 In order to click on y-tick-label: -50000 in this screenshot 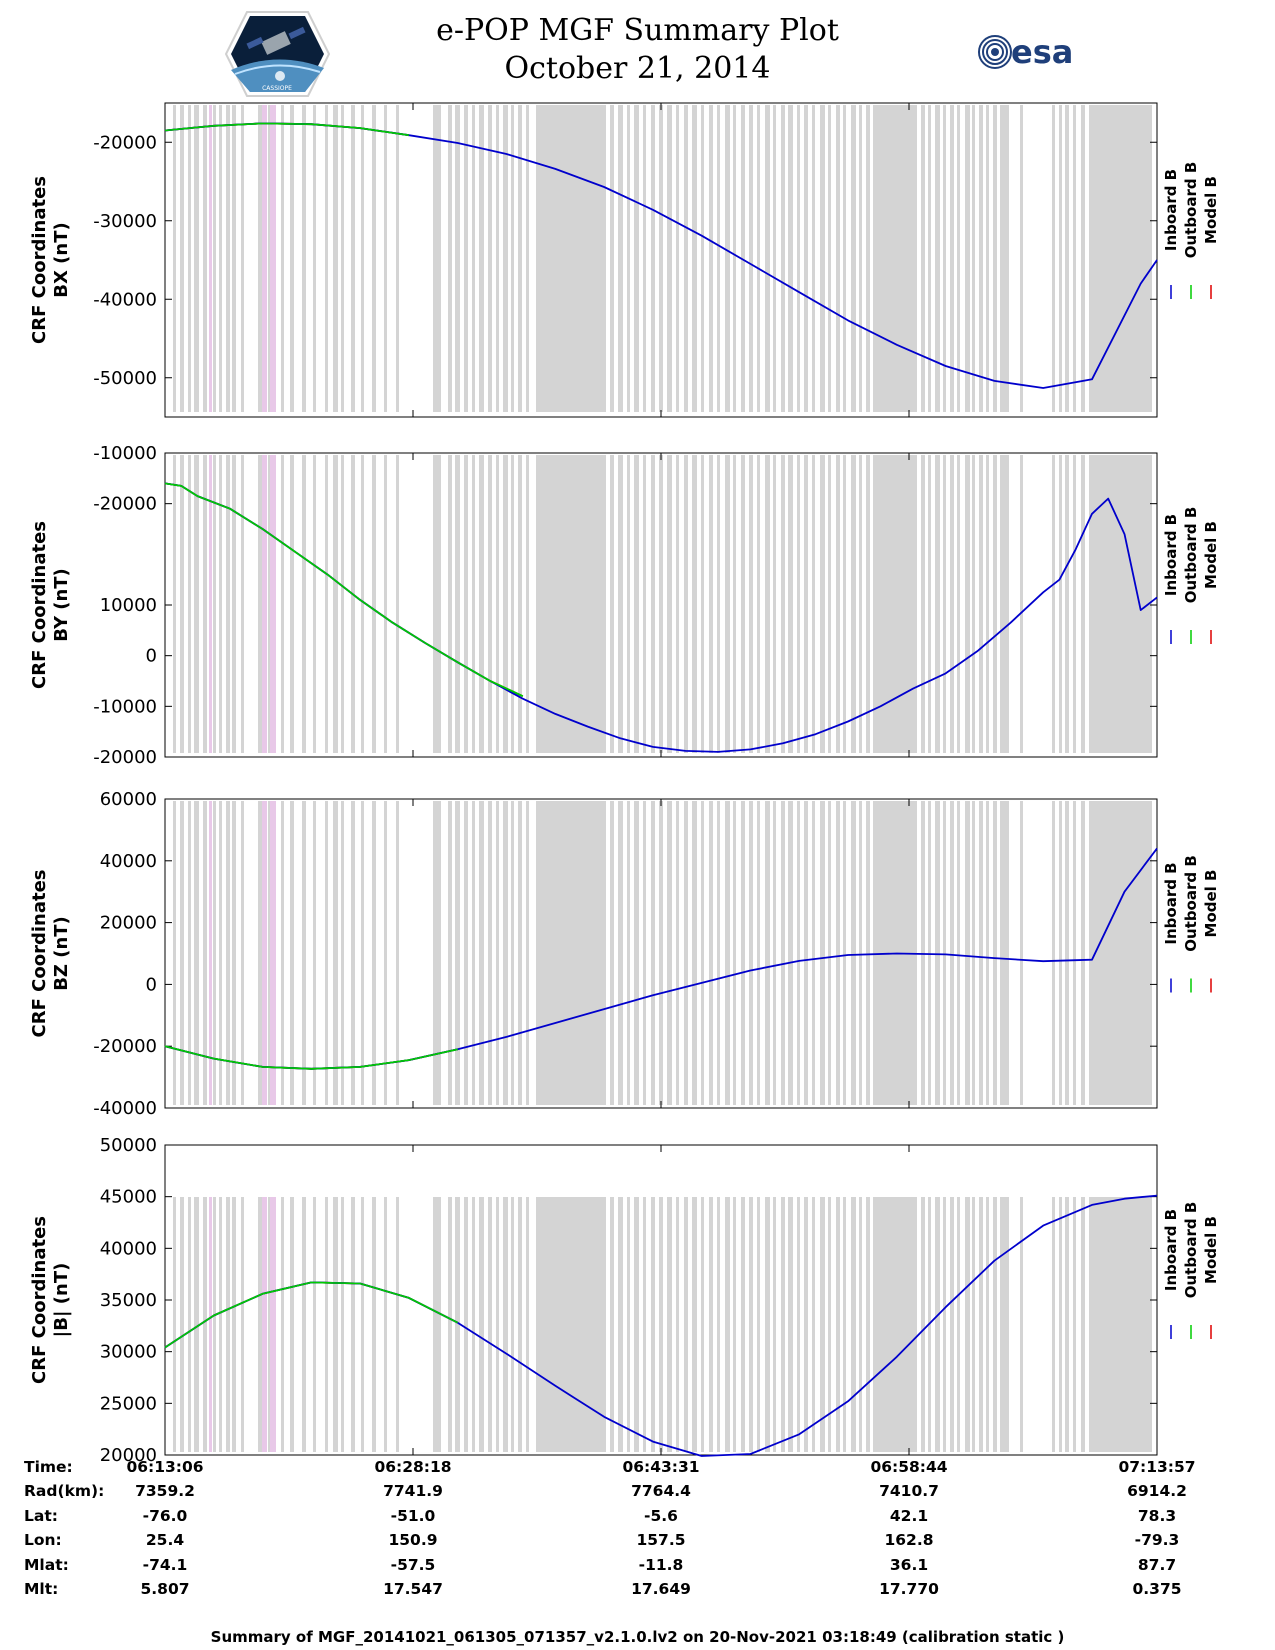, I will do `click(125, 378)`.